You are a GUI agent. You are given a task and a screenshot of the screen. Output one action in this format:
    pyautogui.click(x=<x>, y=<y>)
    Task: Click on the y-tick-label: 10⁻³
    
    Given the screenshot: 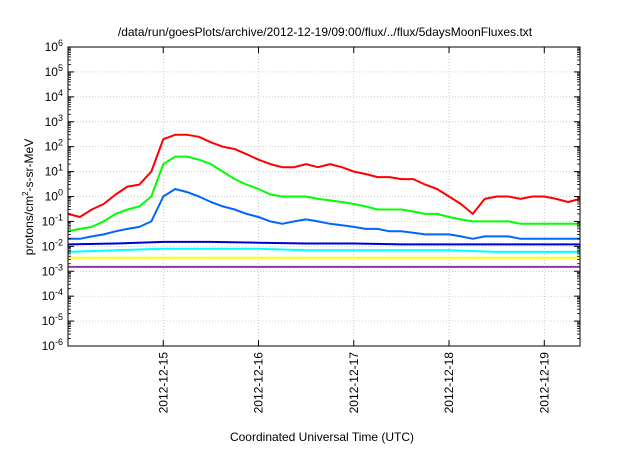 What is the action you would take?
    pyautogui.click(x=52, y=270)
    